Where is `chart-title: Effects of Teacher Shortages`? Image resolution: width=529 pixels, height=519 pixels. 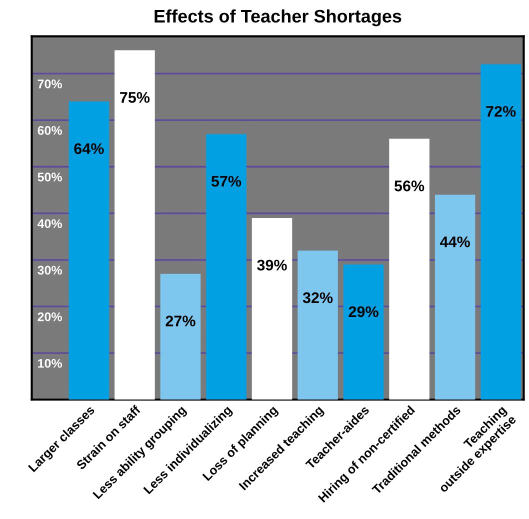
chart-title: Effects of Teacher Shortages is located at coordinates (278, 17).